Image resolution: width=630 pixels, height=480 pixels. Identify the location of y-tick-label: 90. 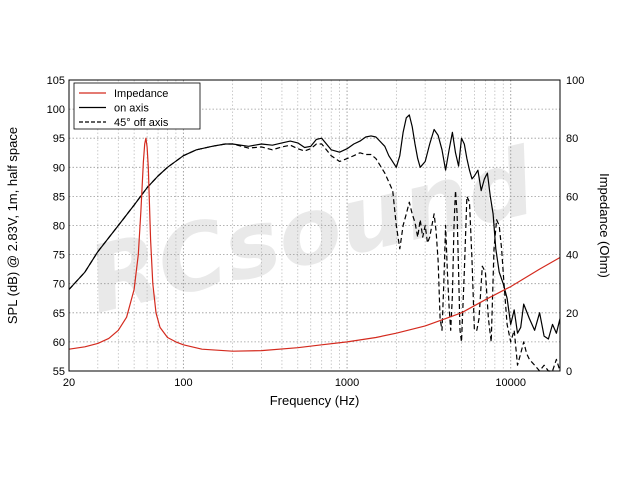
(59, 168).